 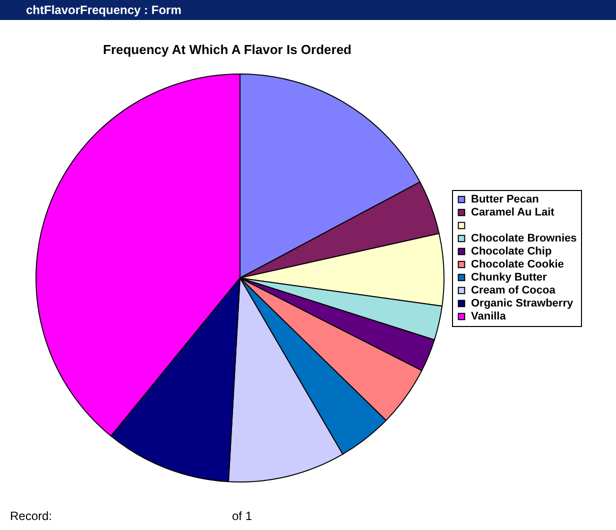 I want to click on legend-label: Chocolate Cookie, so click(x=517, y=264).